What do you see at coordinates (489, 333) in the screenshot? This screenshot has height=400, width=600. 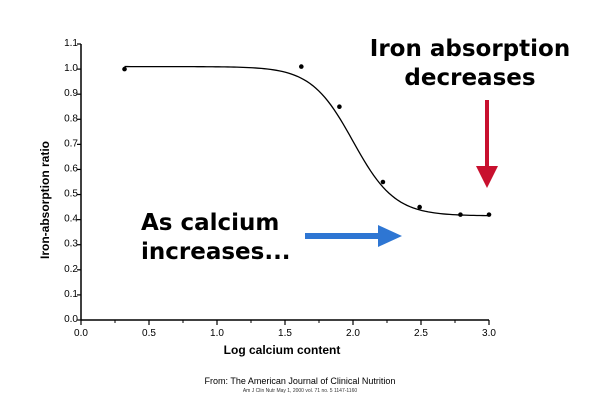 I see `x-tick-label: 3.0` at bounding box center [489, 333].